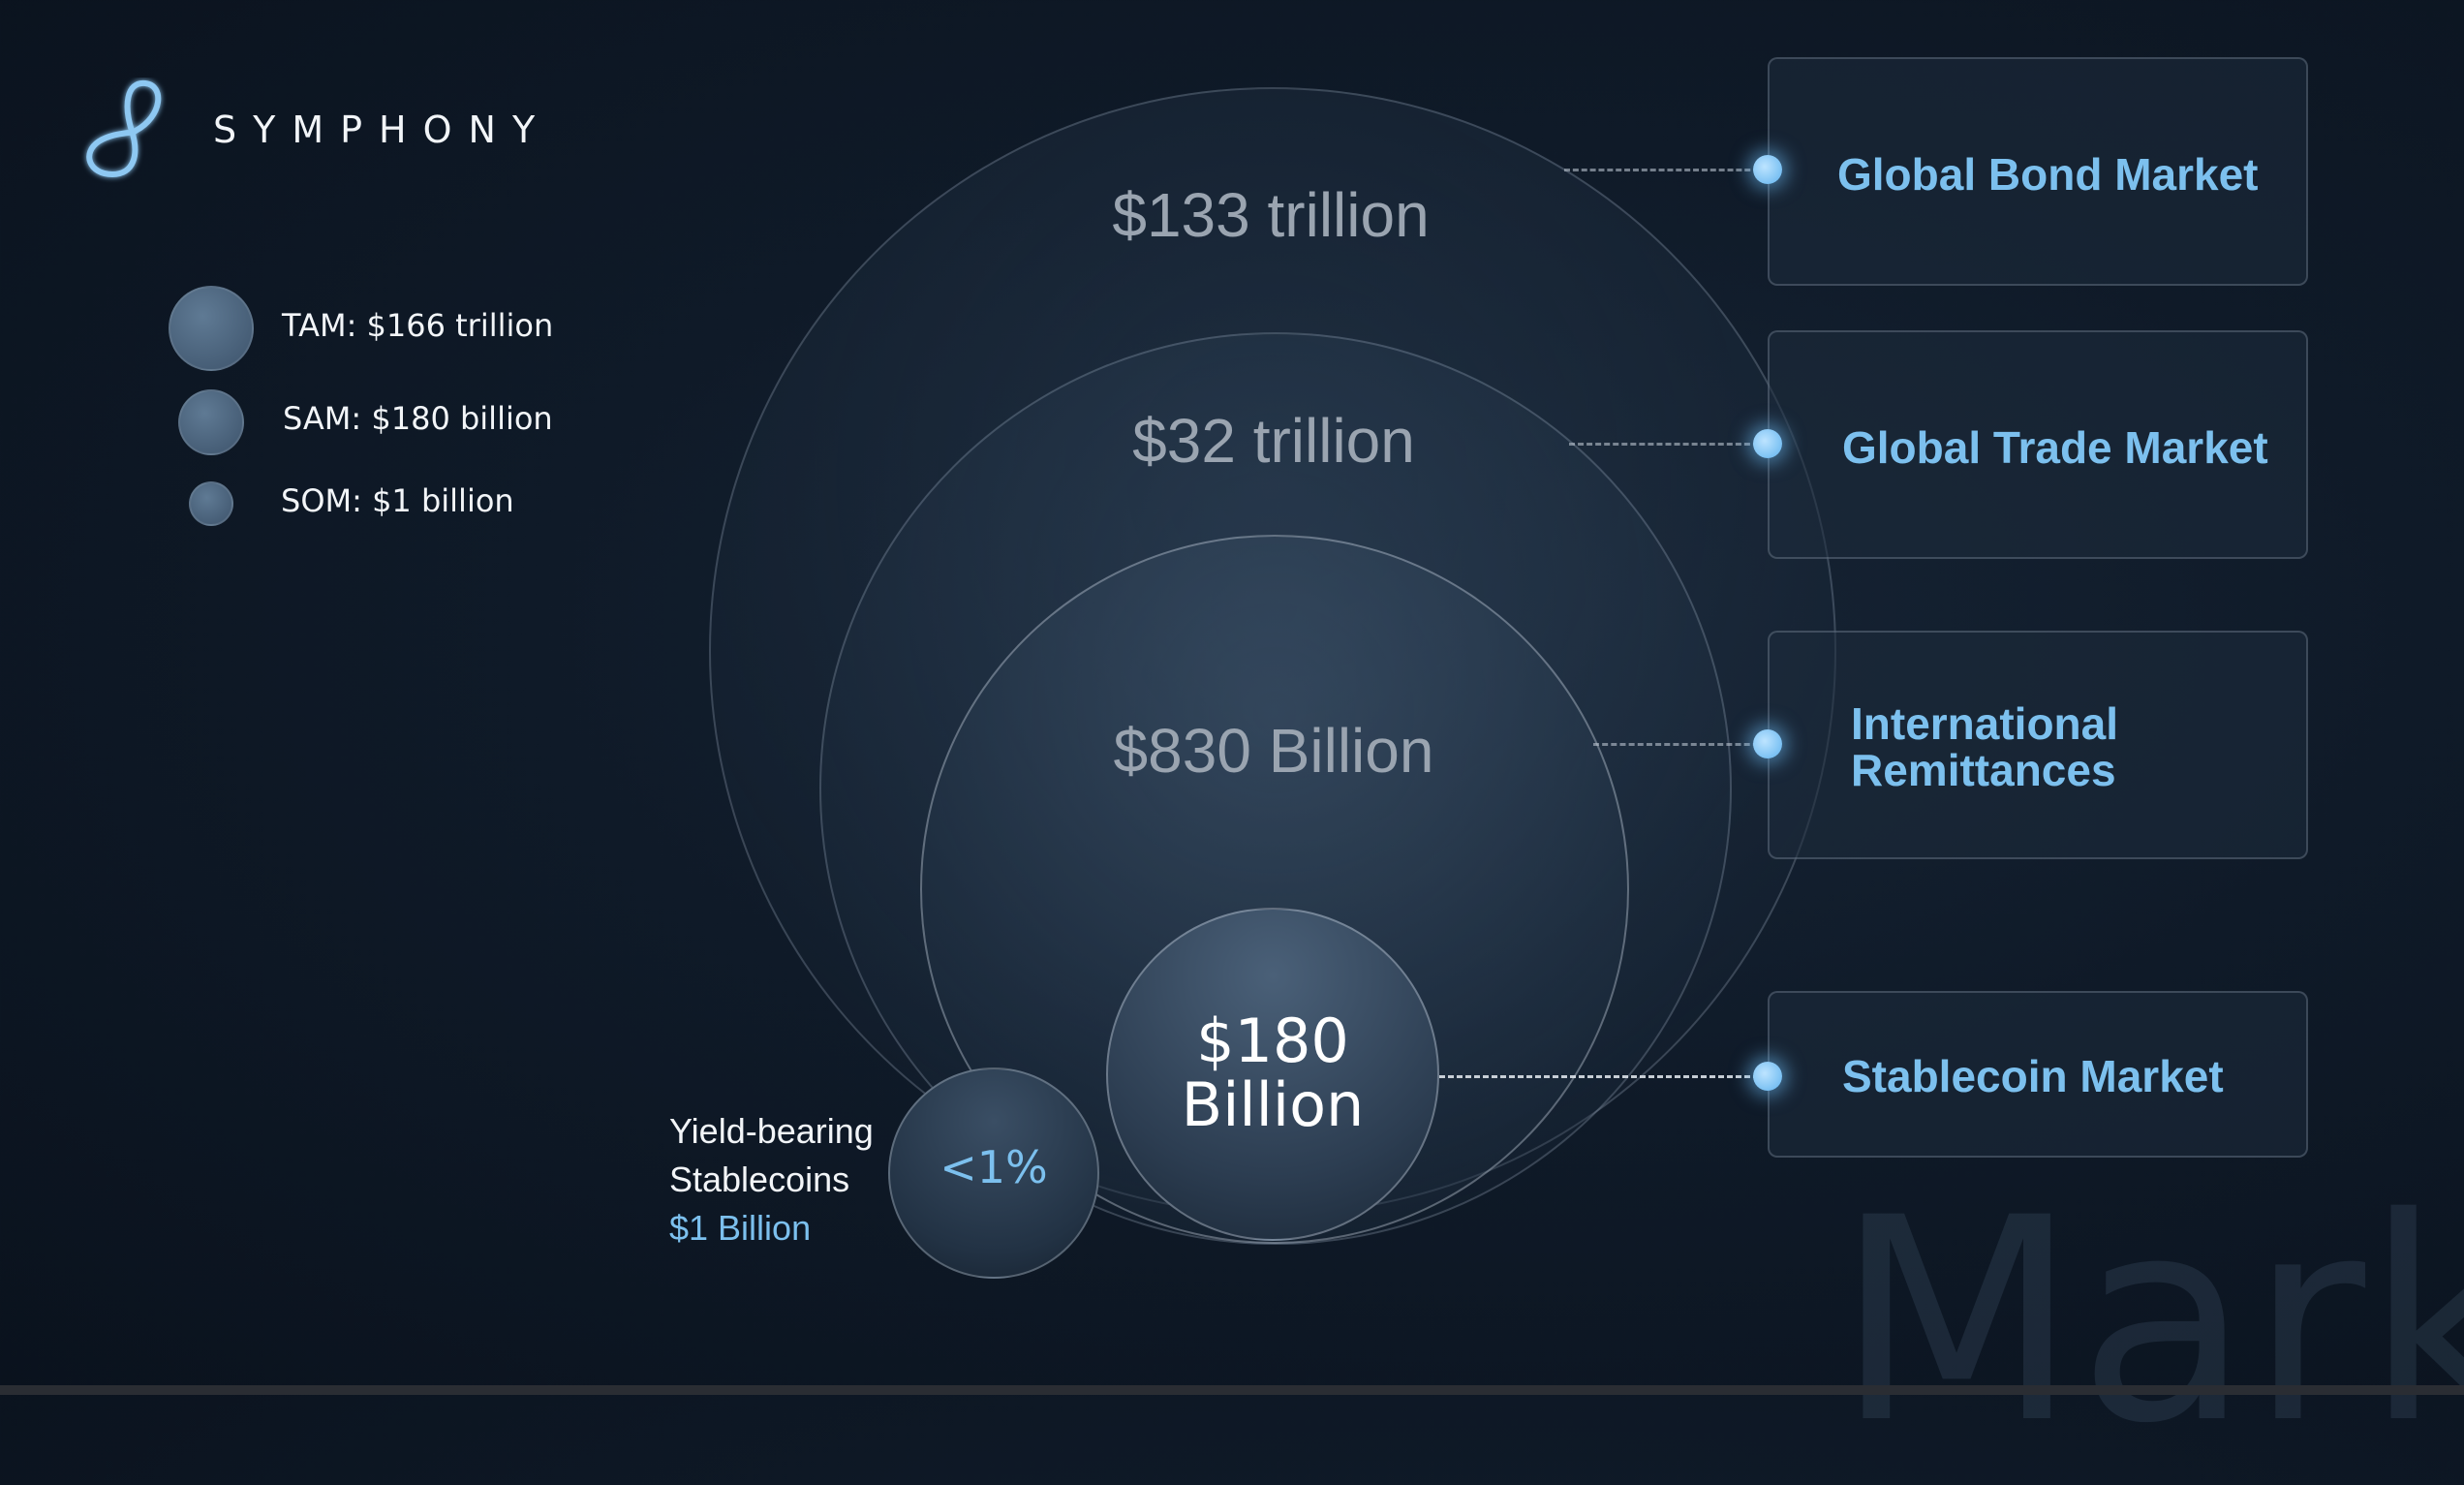 The image size is (2464, 1485). I want to click on remittance-node-dot, so click(1767, 743).